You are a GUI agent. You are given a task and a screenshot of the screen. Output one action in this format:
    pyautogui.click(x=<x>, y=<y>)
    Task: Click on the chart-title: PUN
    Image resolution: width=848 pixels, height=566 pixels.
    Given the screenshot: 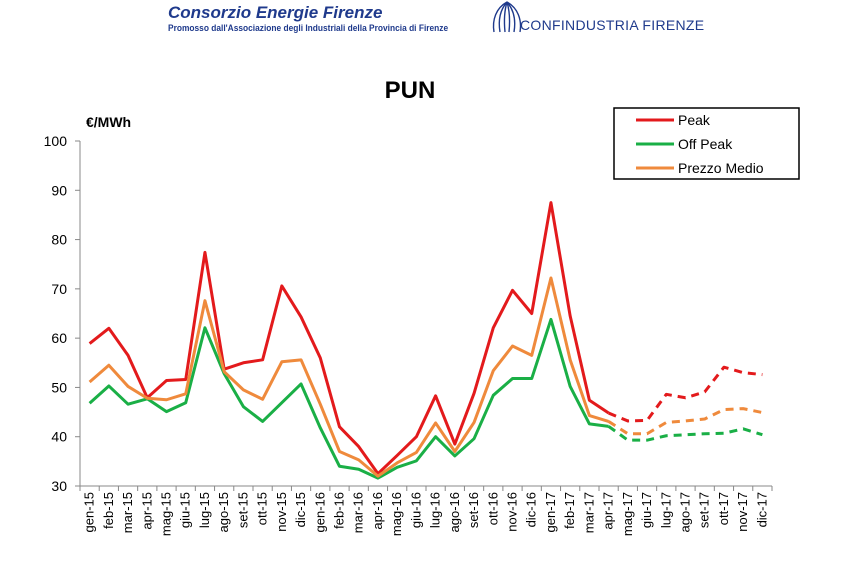 What is the action you would take?
    pyautogui.click(x=410, y=90)
    